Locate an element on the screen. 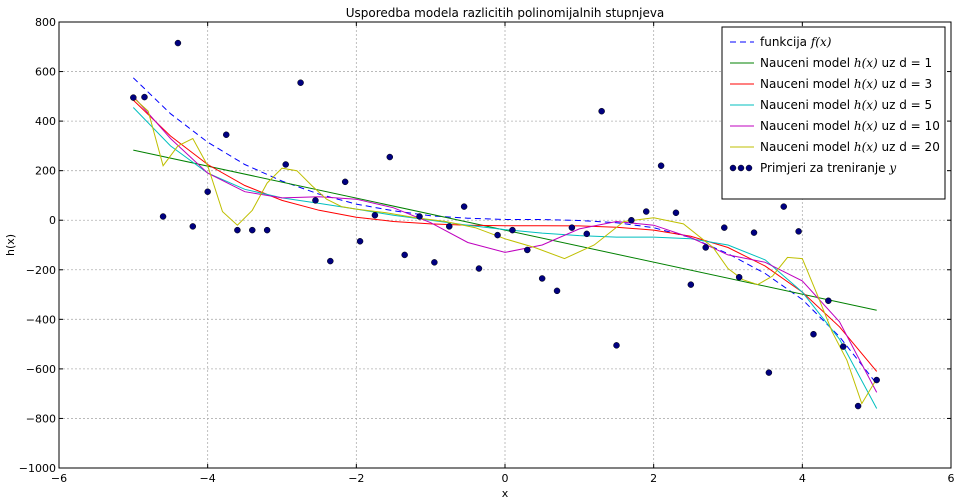 This screenshot has height=504, width=960. legend-label-part: uz d = 20 is located at coordinates (909, 147).